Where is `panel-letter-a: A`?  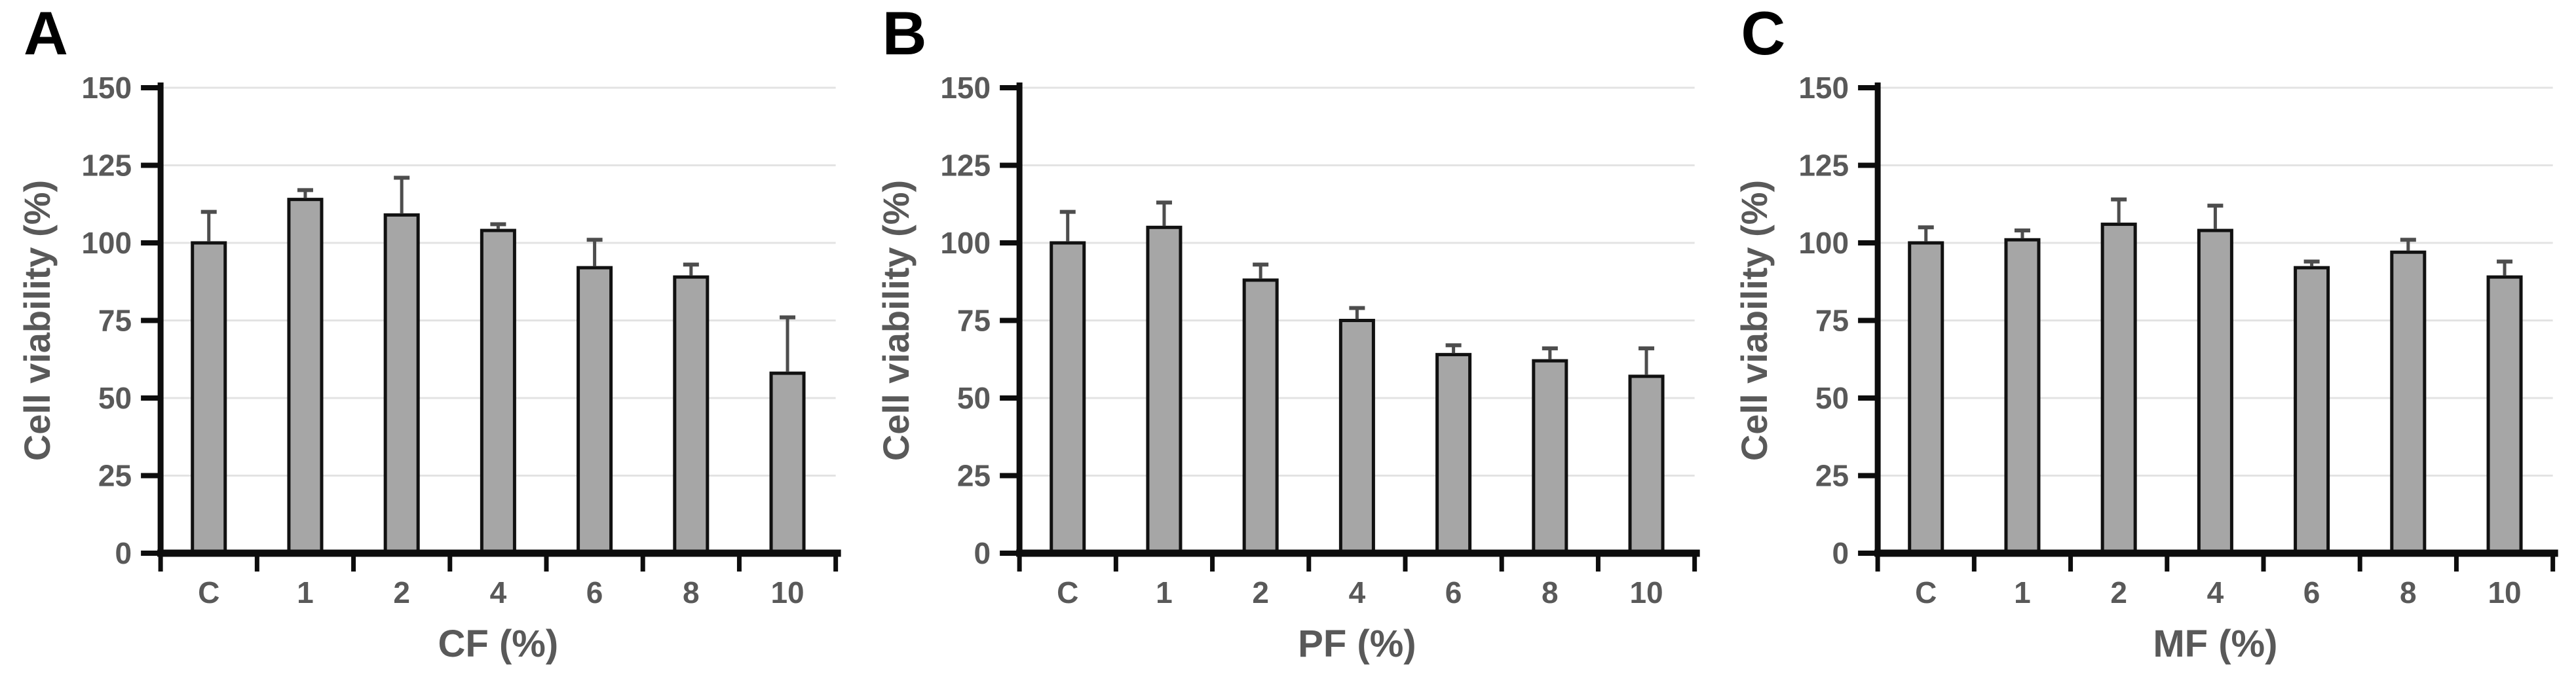
panel-letter-a: A is located at coordinates (46, 33).